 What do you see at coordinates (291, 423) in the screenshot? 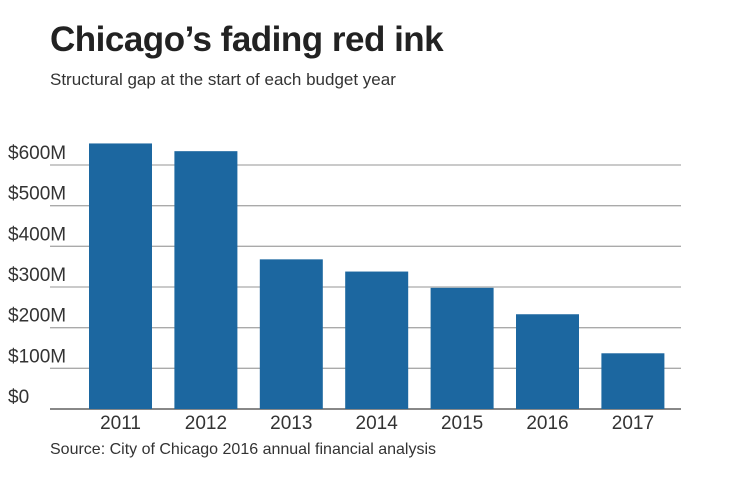
I see `x-tick-label: 2013` at bounding box center [291, 423].